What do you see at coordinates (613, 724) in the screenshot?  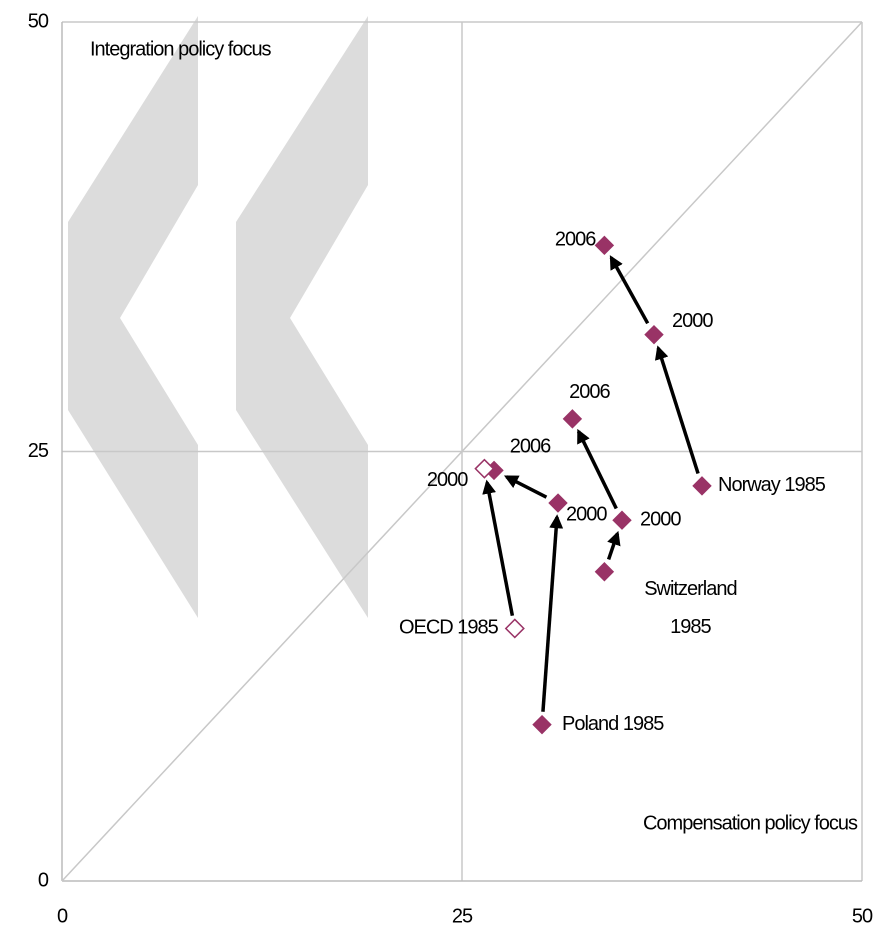 I see `point-label: Poland 1985` at bounding box center [613, 724].